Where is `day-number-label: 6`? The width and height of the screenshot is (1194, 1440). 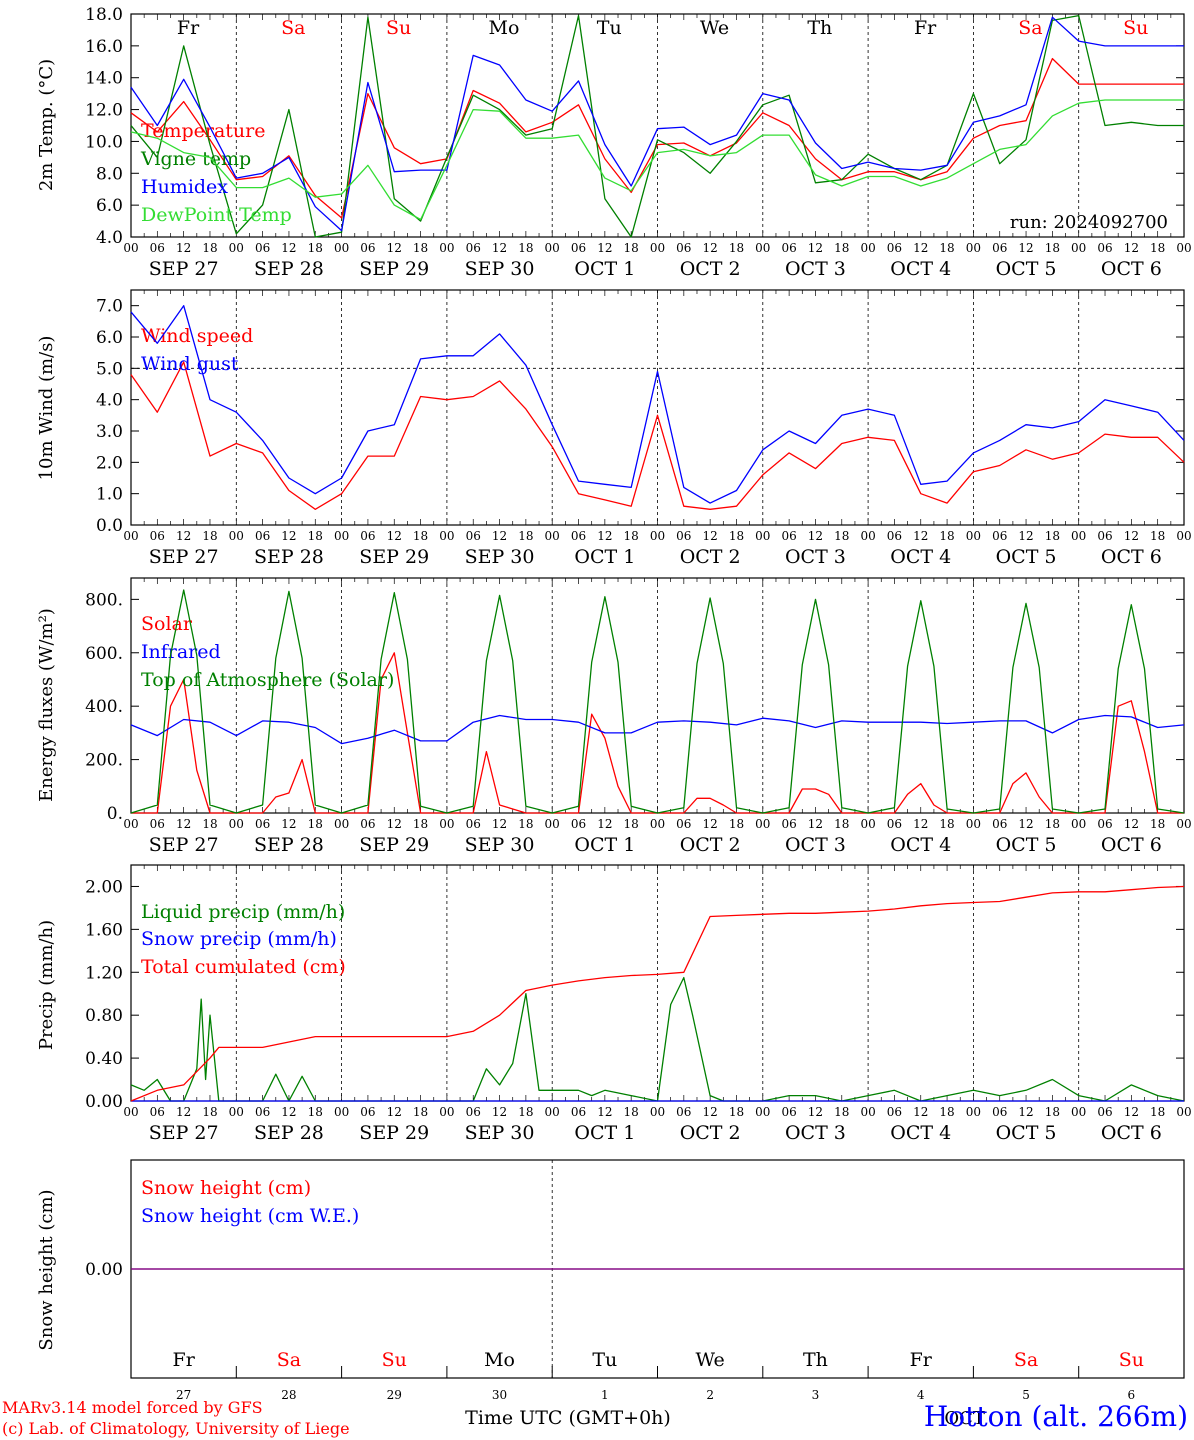
day-number-label: 6 is located at coordinates (1132, 1395).